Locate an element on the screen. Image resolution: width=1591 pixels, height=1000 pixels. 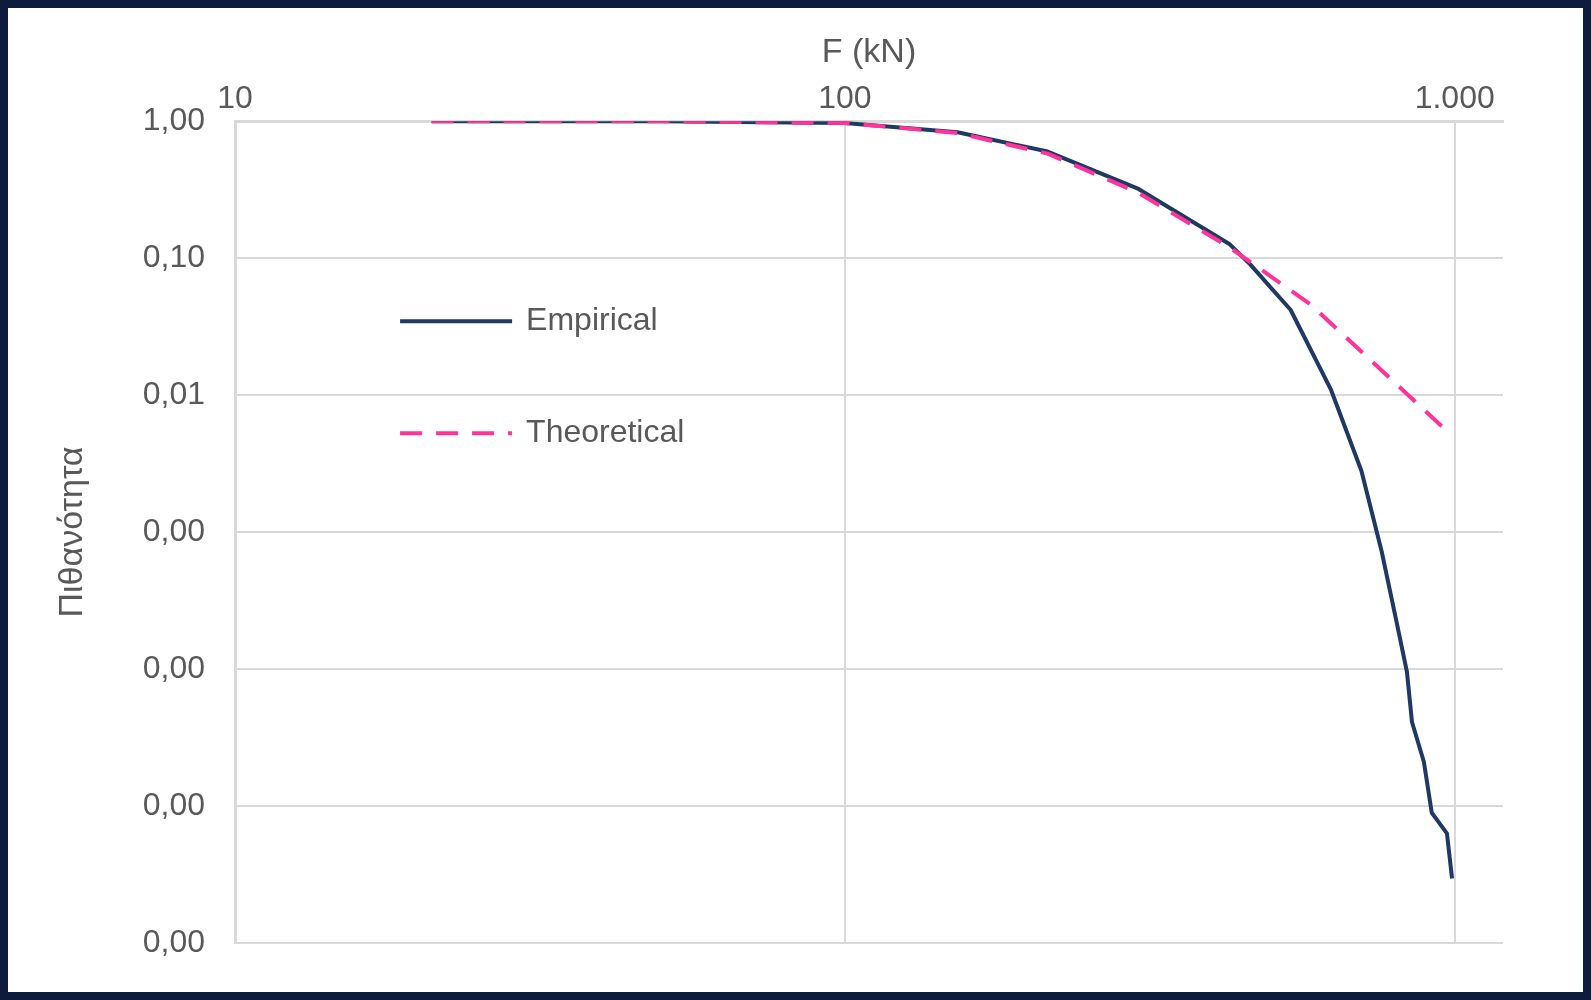
x-tick-label: 10 is located at coordinates (235, 96).